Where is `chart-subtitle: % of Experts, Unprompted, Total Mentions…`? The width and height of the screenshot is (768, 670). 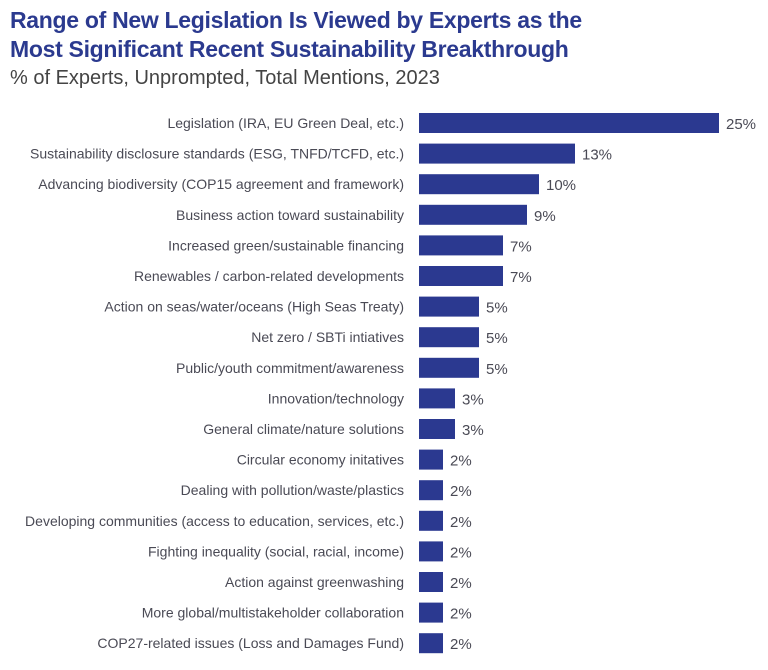 chart-subtitle: % of Experts, Unprompted, Total Mentions… is located at coordinates (225, 78).